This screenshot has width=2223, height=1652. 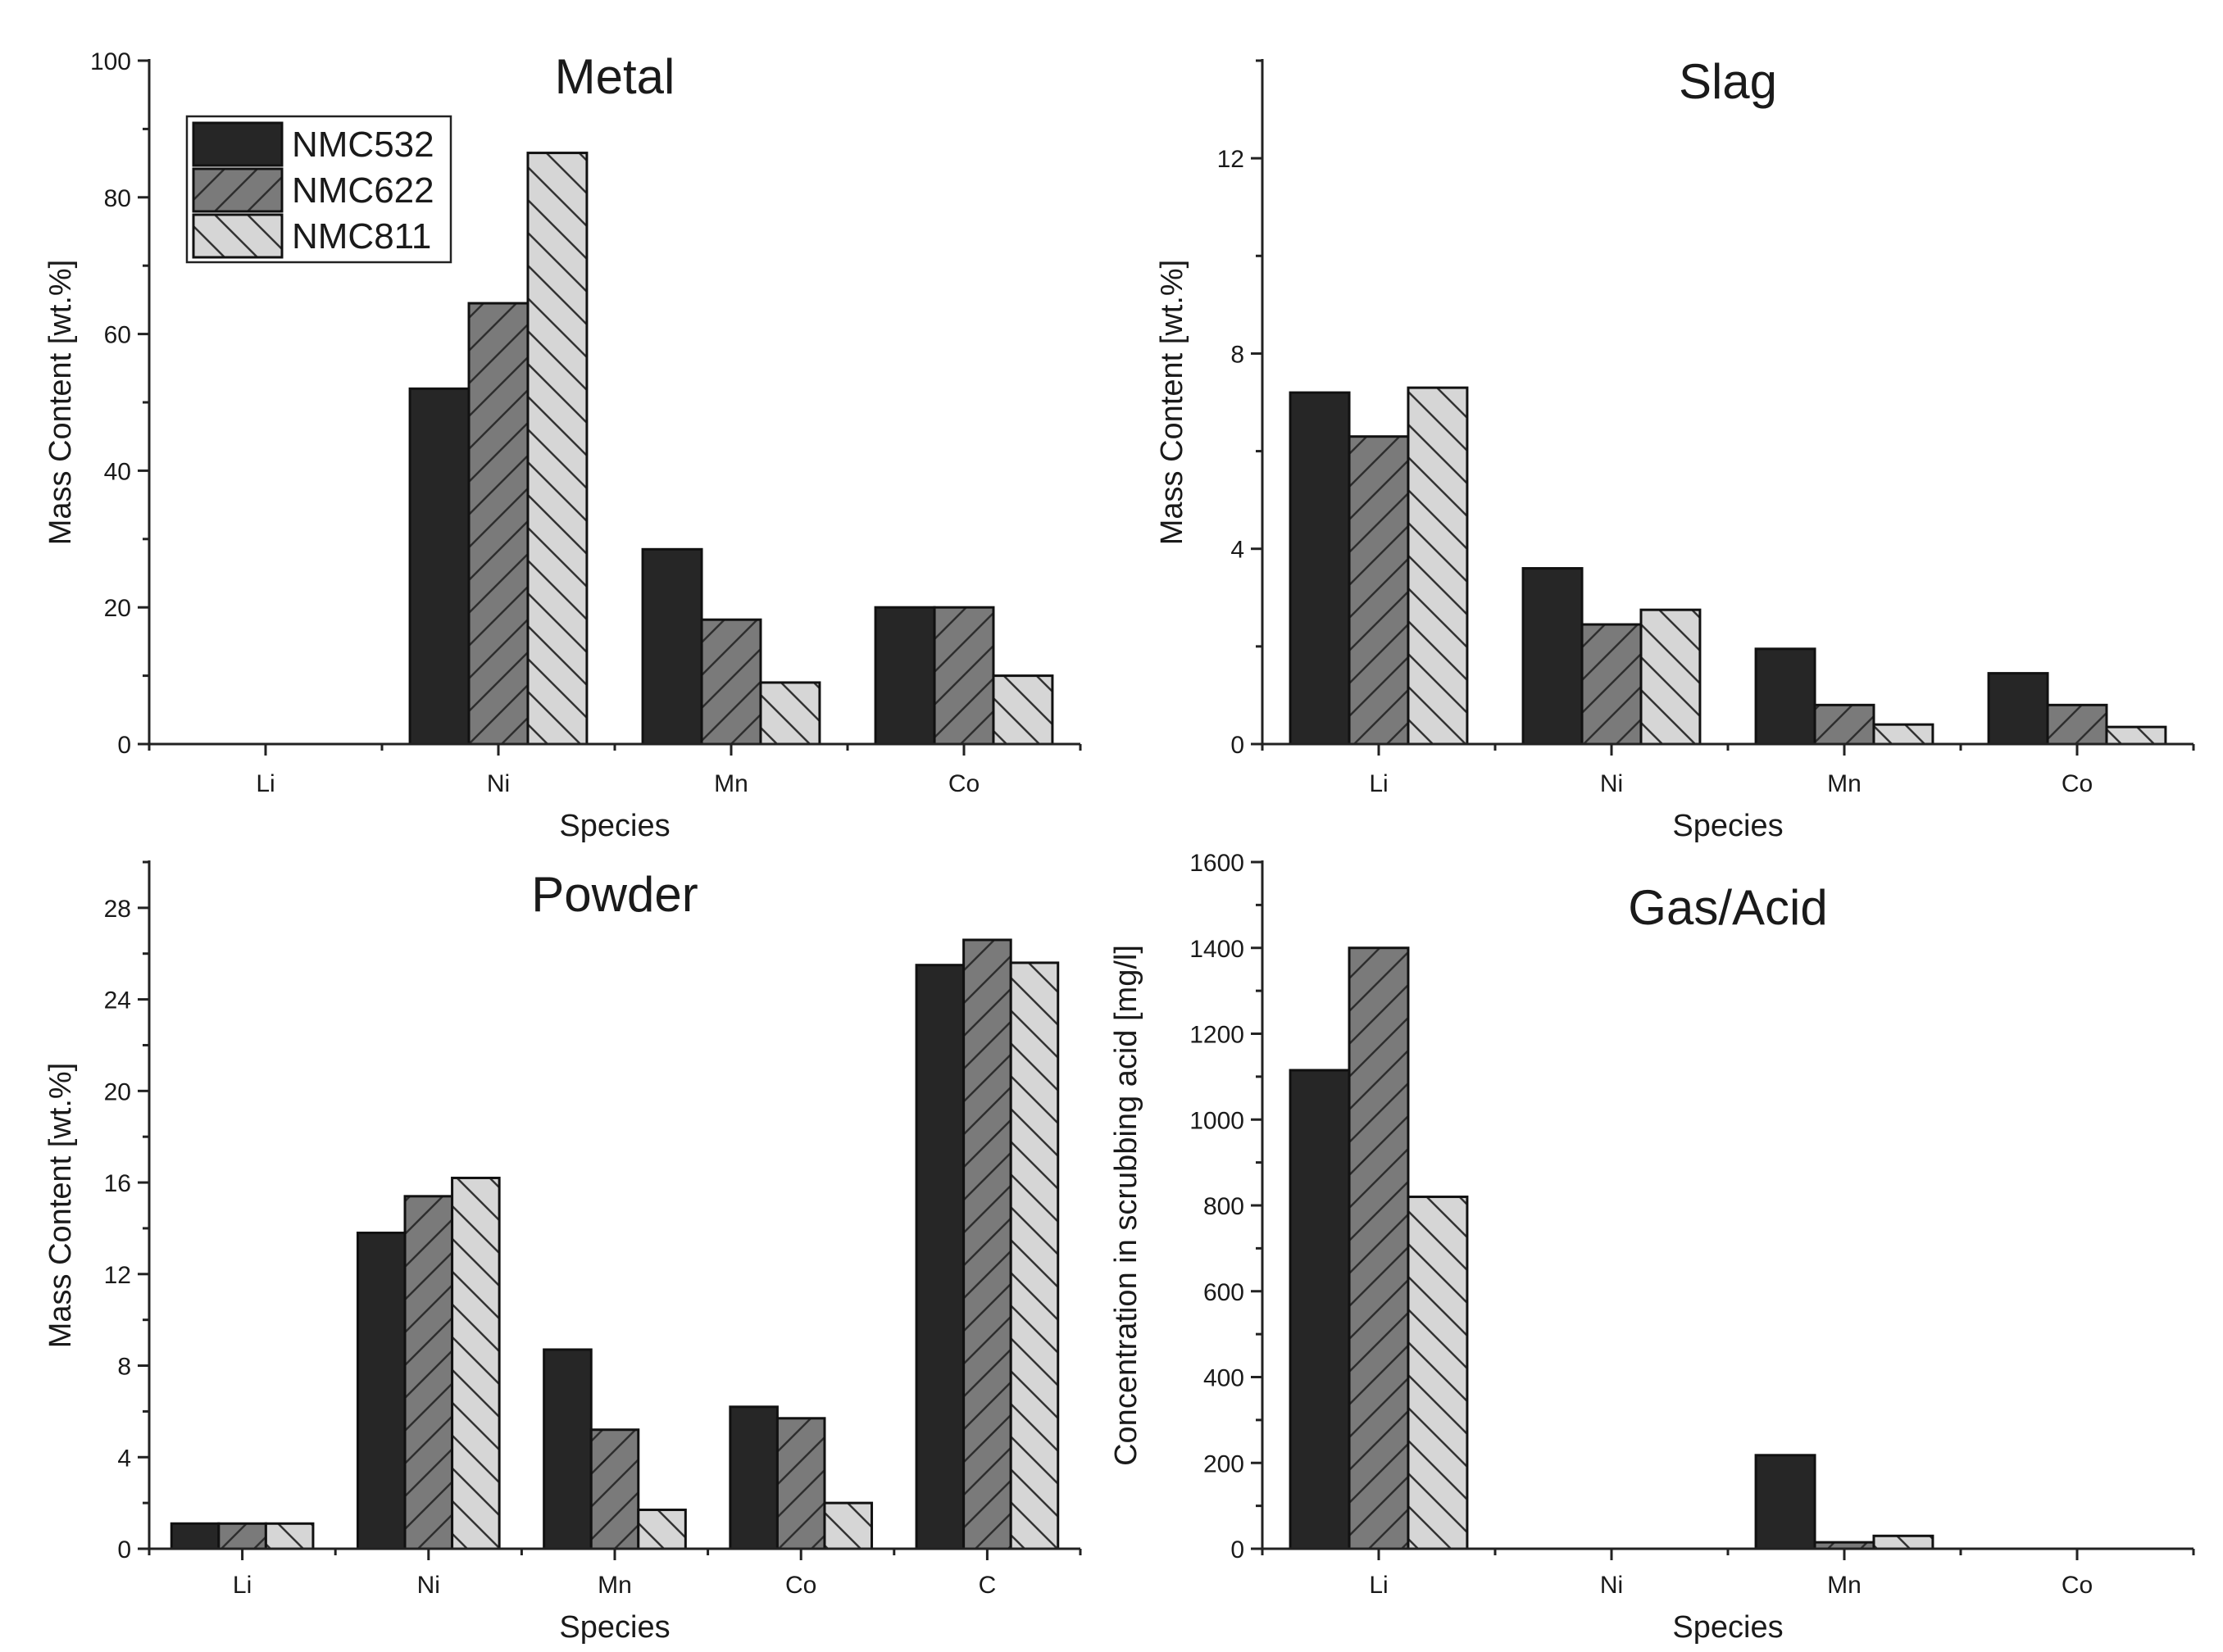 What do you see at coordinates (662, 1529) in the screenshot?
I see `bar-powder-nmc811-mn` at bounding box center [662, 1529].